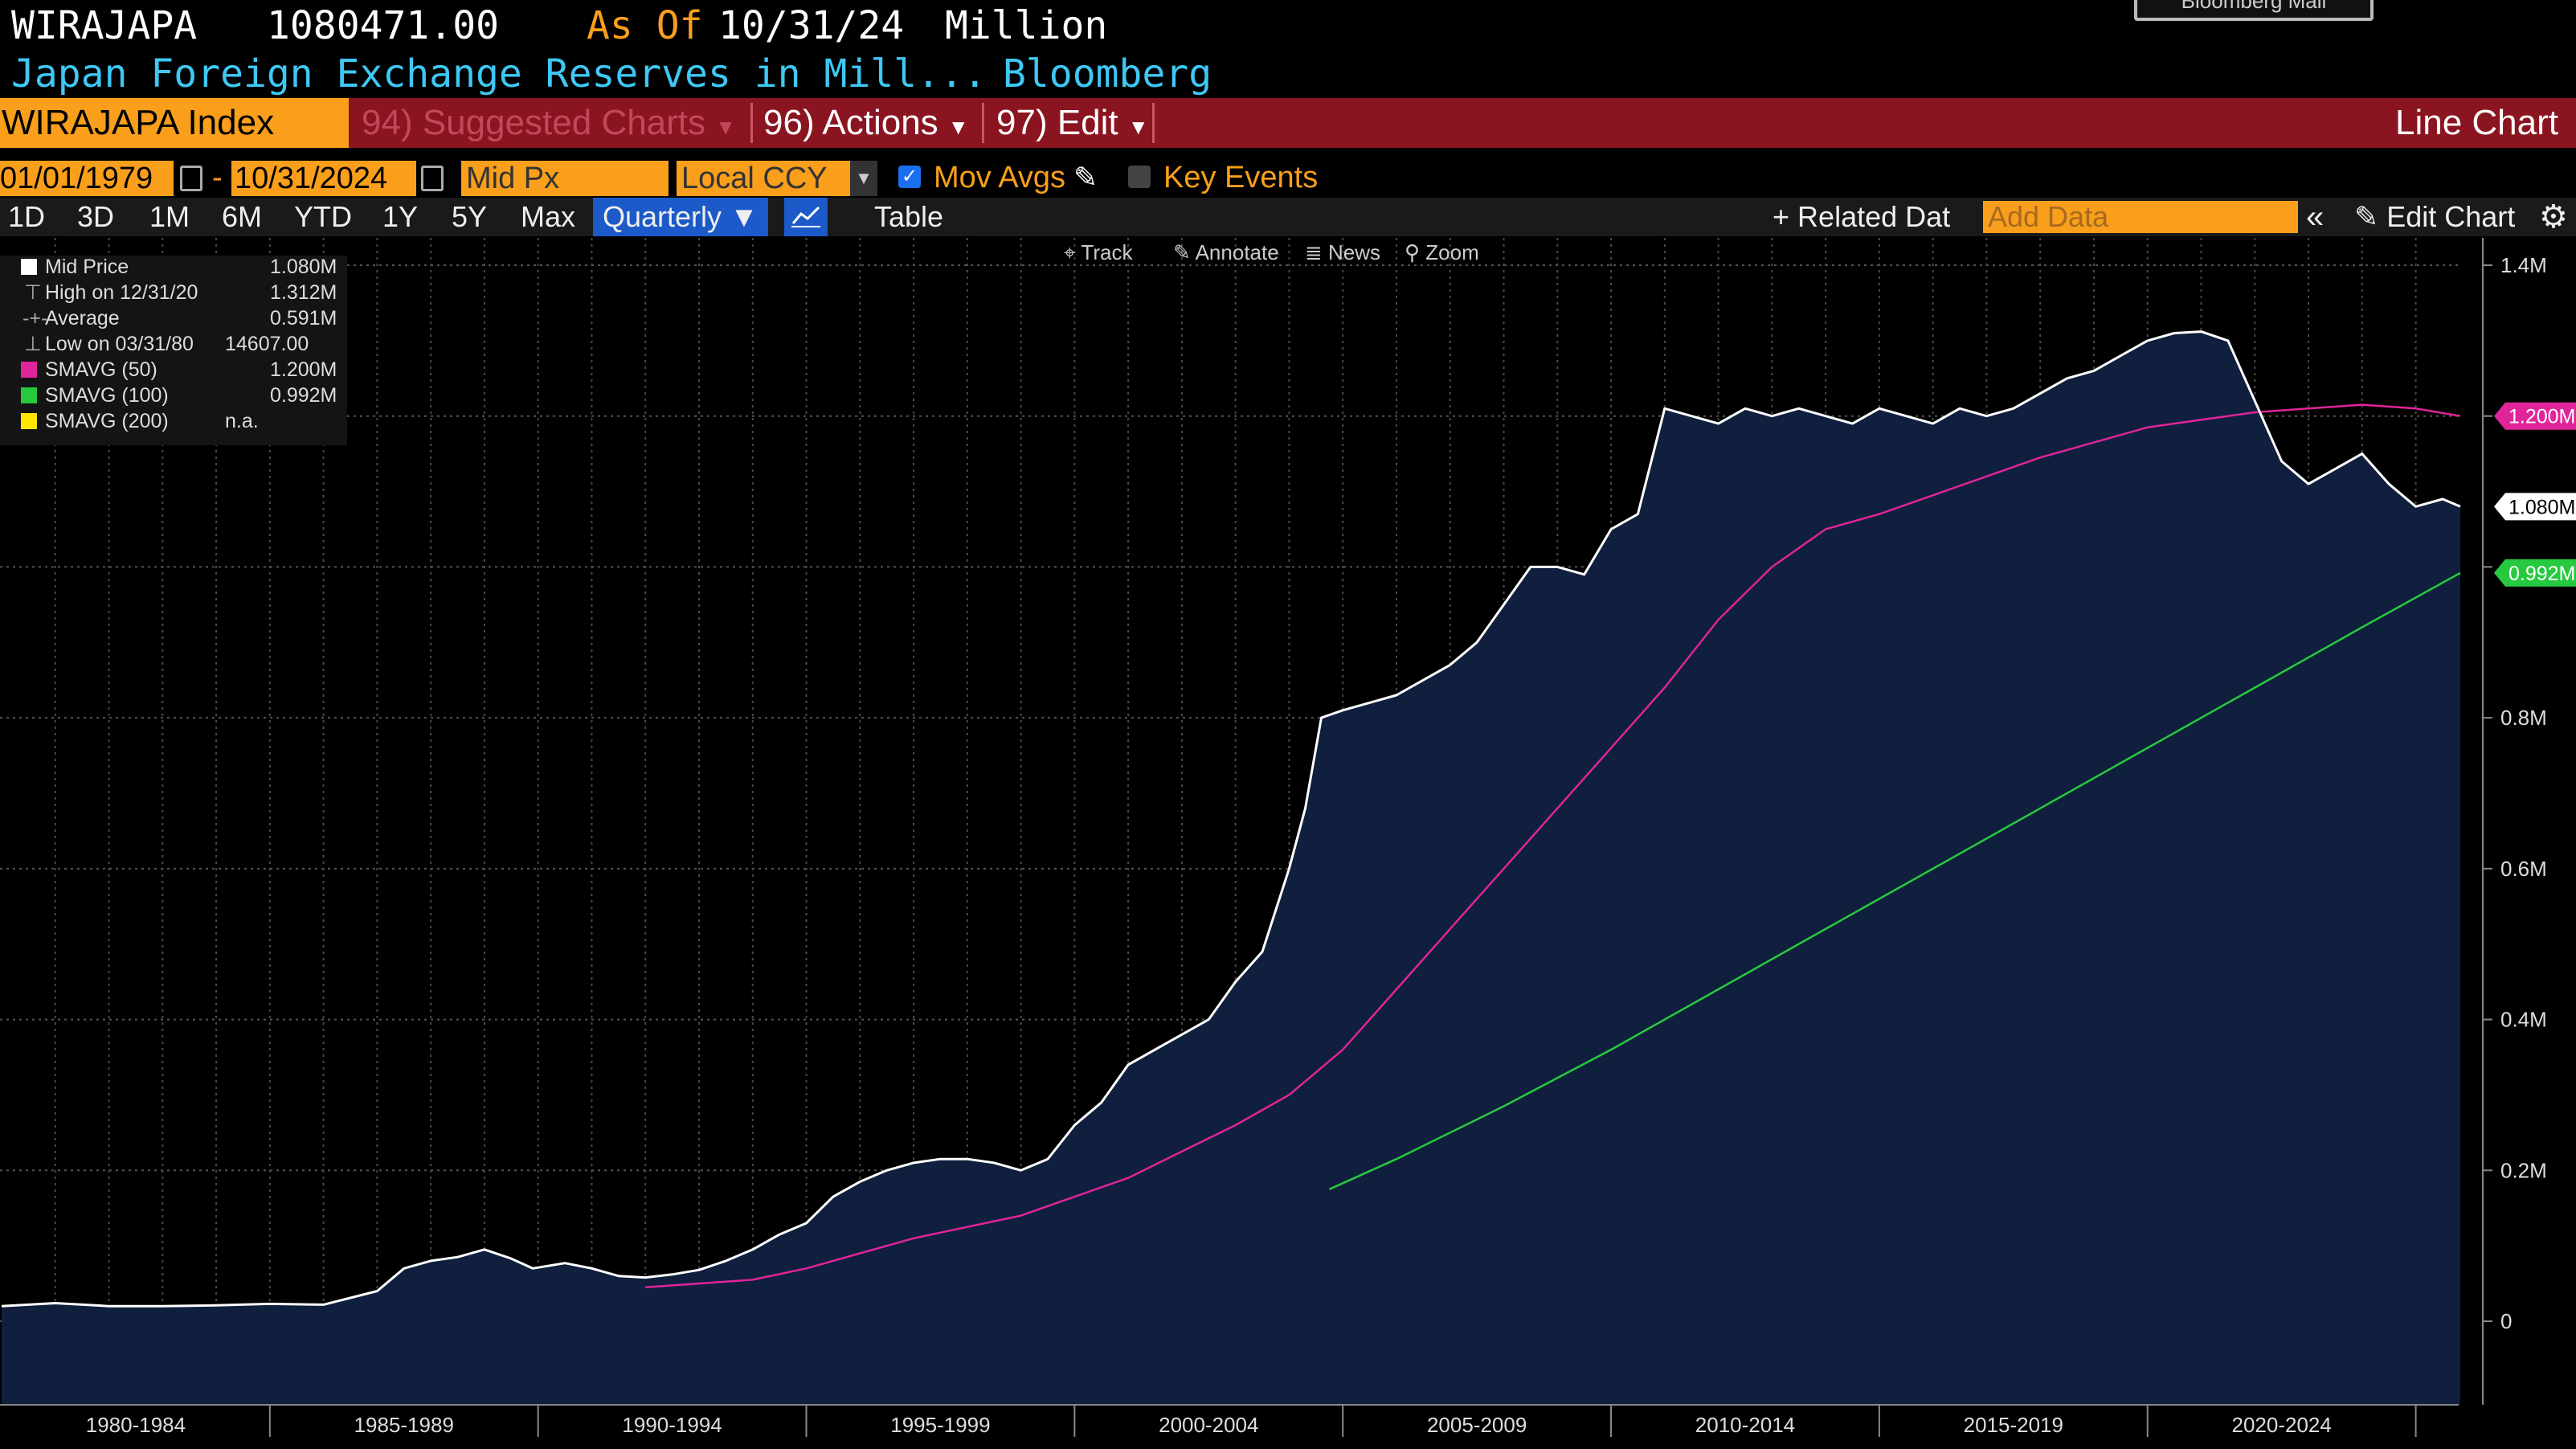 The image size is (2576, 1449). Describe the element at coordinates (866, 122) in the screenshot. I see `actions-menu: 96) Actions ▼` at that location.